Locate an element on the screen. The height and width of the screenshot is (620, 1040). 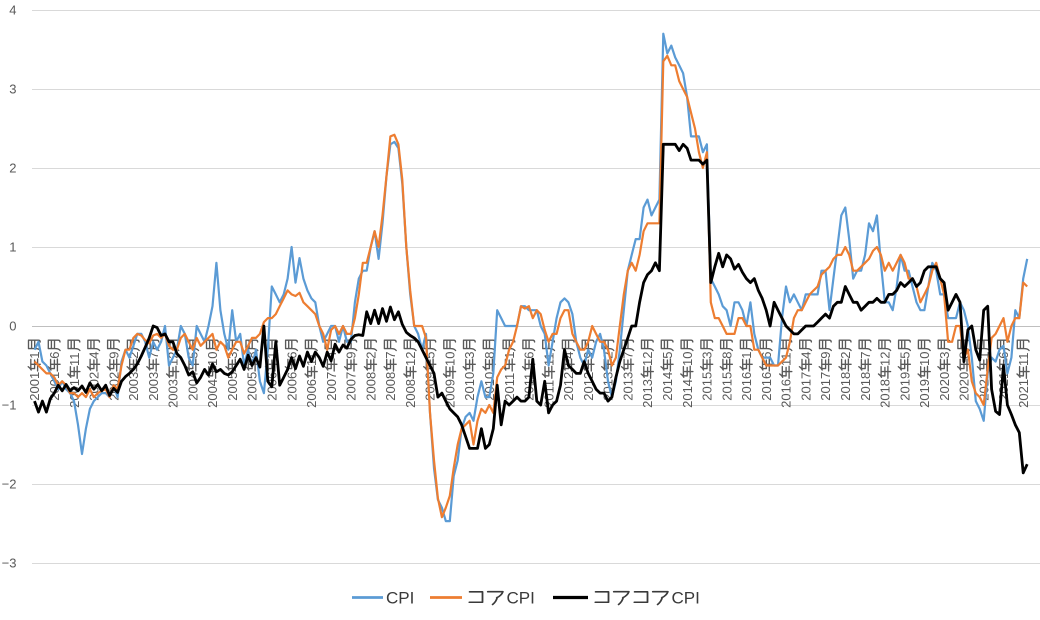
svg-text: 2011 is located at coordinates (509, 387).